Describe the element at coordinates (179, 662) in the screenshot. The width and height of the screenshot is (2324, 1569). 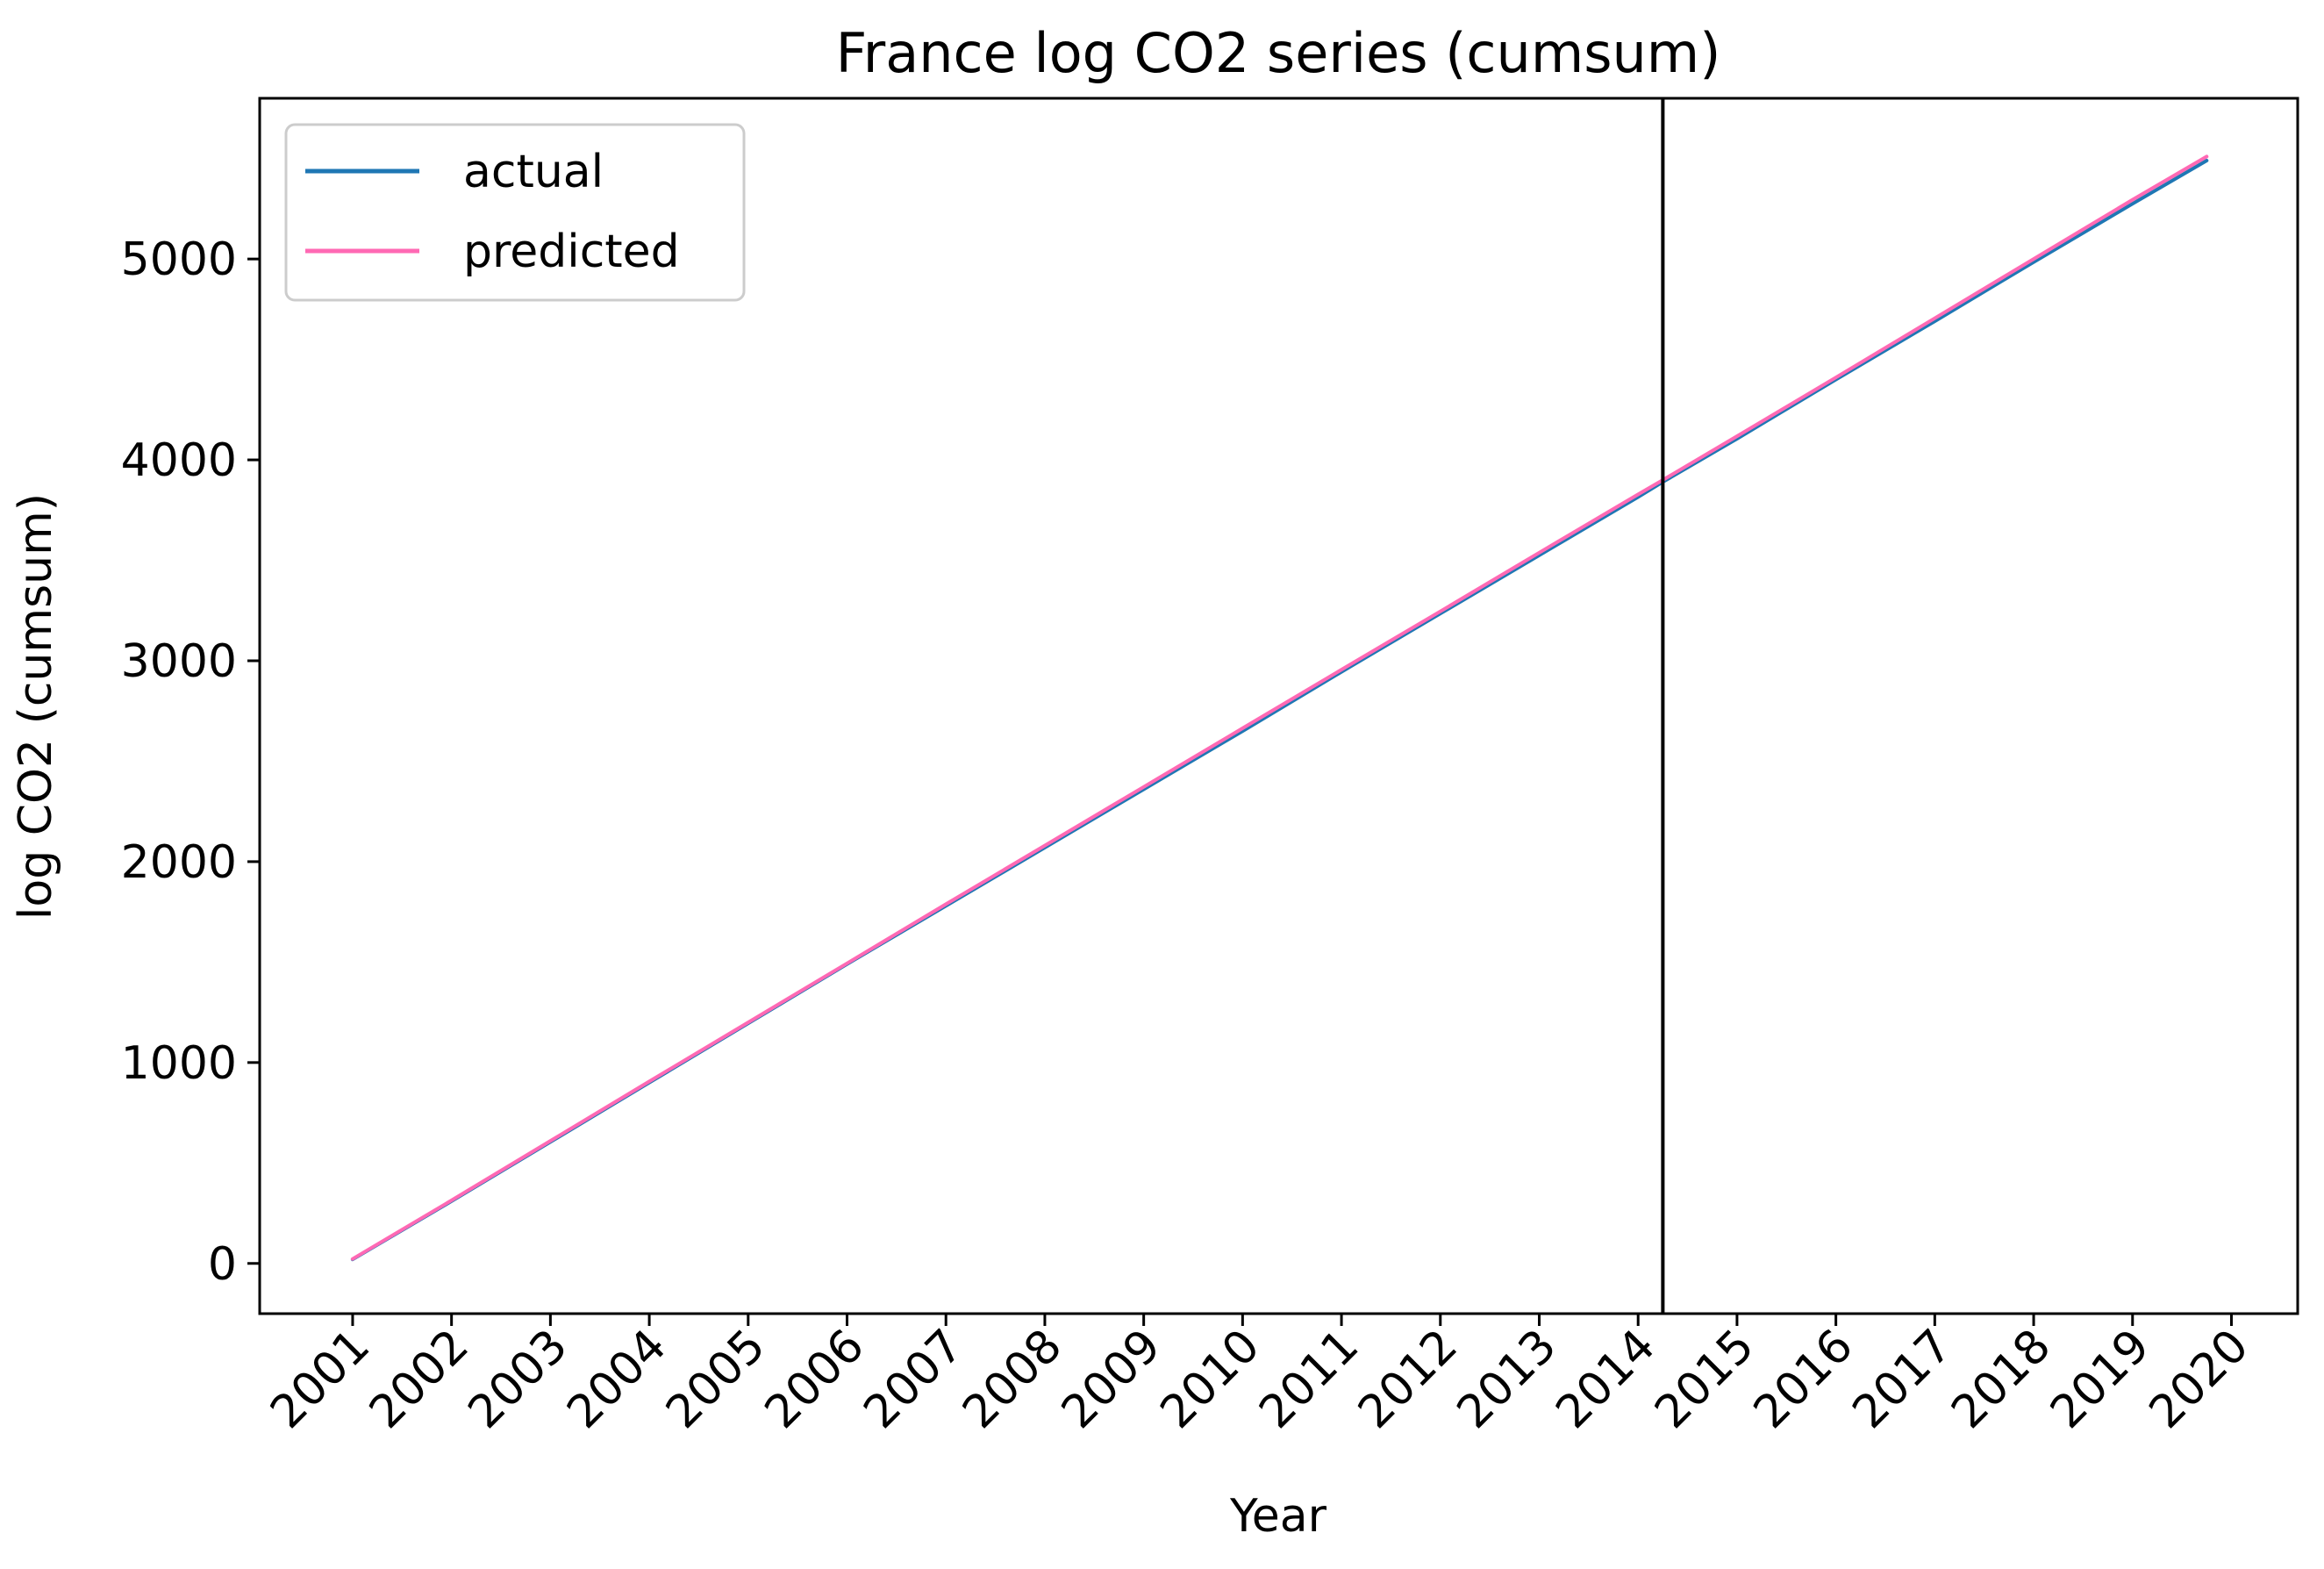
I see `y-tick-label-3000: 3000` at that location.